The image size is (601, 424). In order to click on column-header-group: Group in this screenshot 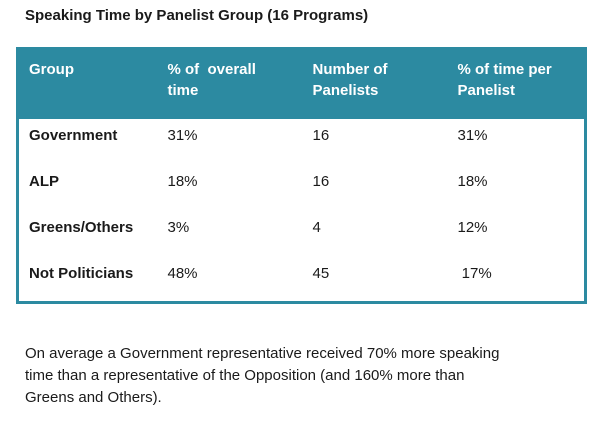, I will do `click(87, 83)`.